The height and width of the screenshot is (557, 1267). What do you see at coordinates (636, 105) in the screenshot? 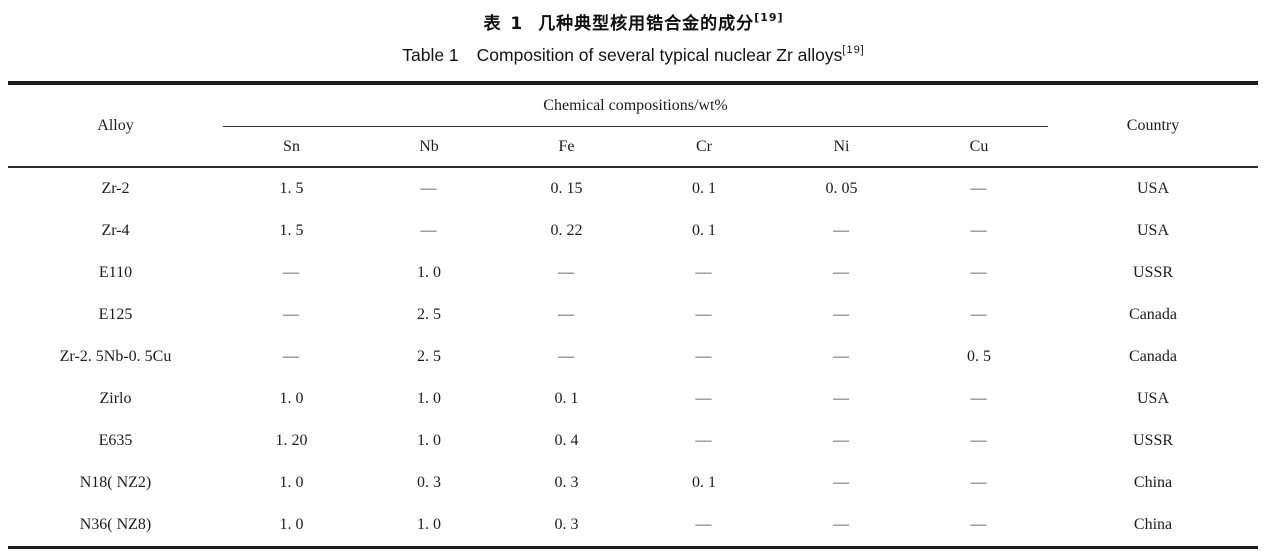
I see `column-group-header-chemical-compositions: Chemical compositions/wt%` at bounding box center [636, 105].